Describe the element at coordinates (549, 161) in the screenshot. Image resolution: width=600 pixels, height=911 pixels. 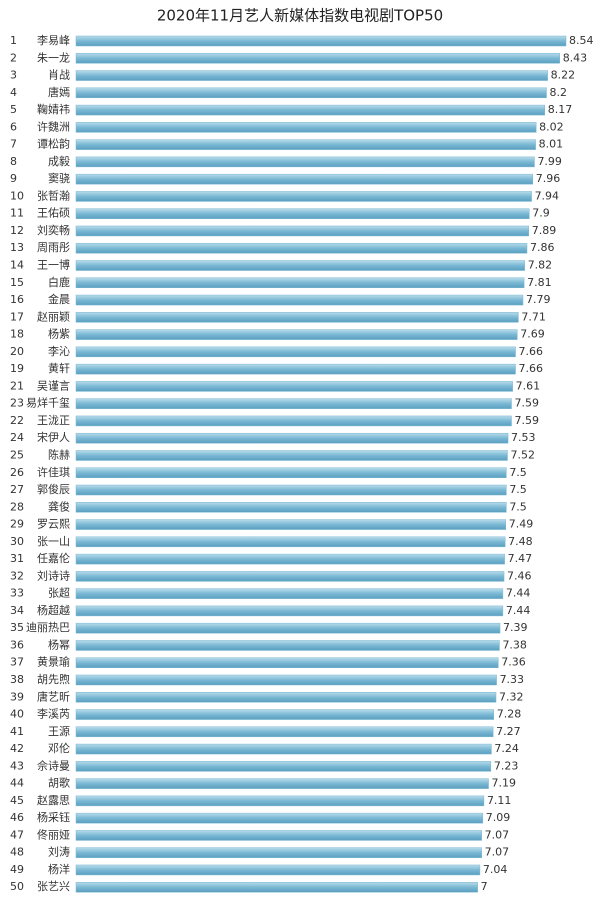
I see `value-label: 7.99` at that location.